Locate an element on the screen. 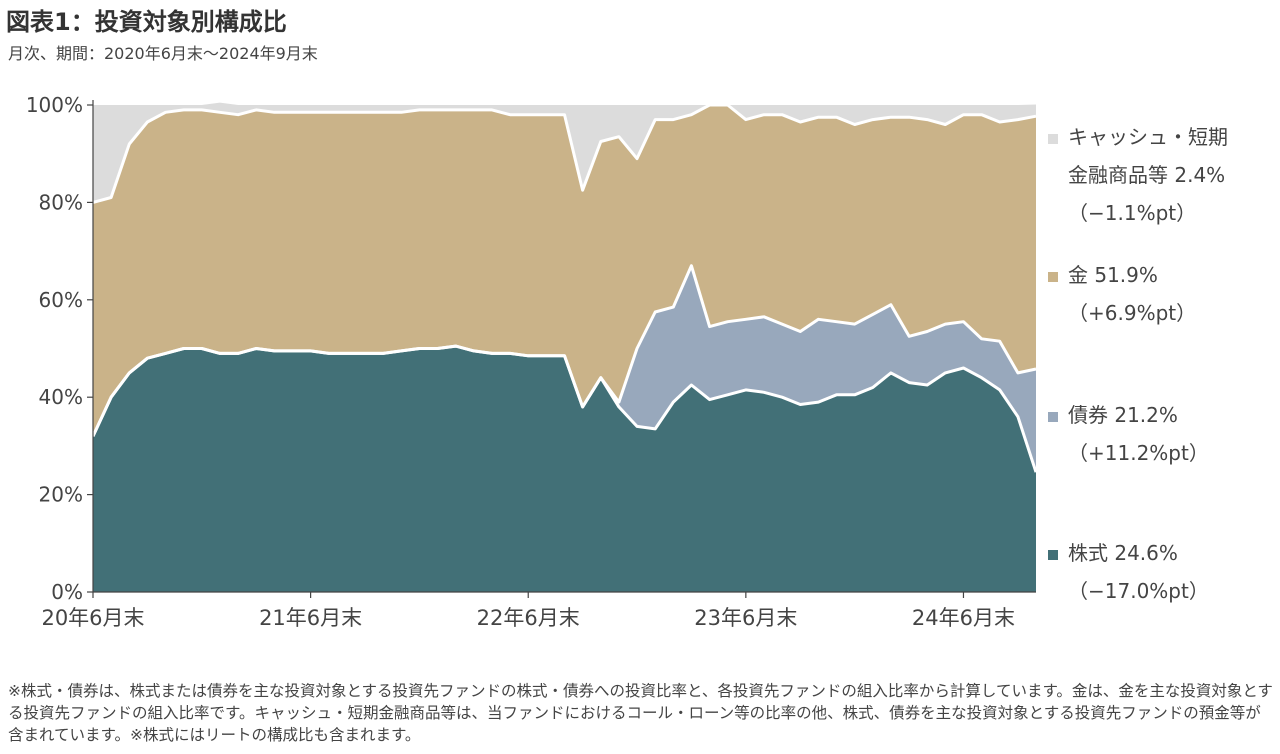  x-tick-label: 24年6月末 is located at coordinates (963, 618).